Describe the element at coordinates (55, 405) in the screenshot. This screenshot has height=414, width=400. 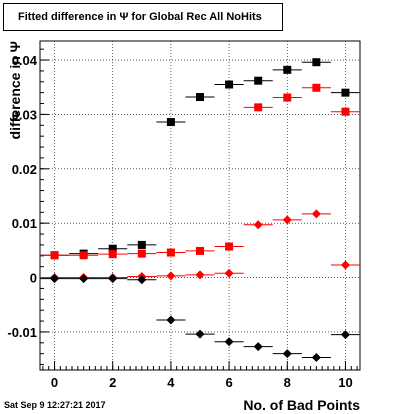
I see `timestamp: Sat Sep 9 12:27:21 2017` at that location.